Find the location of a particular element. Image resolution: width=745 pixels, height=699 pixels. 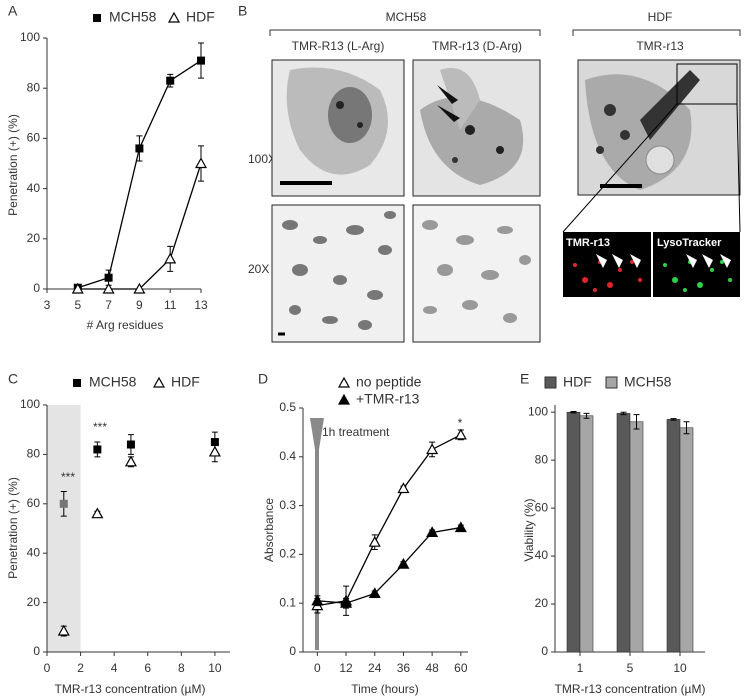

group-label: MCH58 is located at coordinates (406, 17).